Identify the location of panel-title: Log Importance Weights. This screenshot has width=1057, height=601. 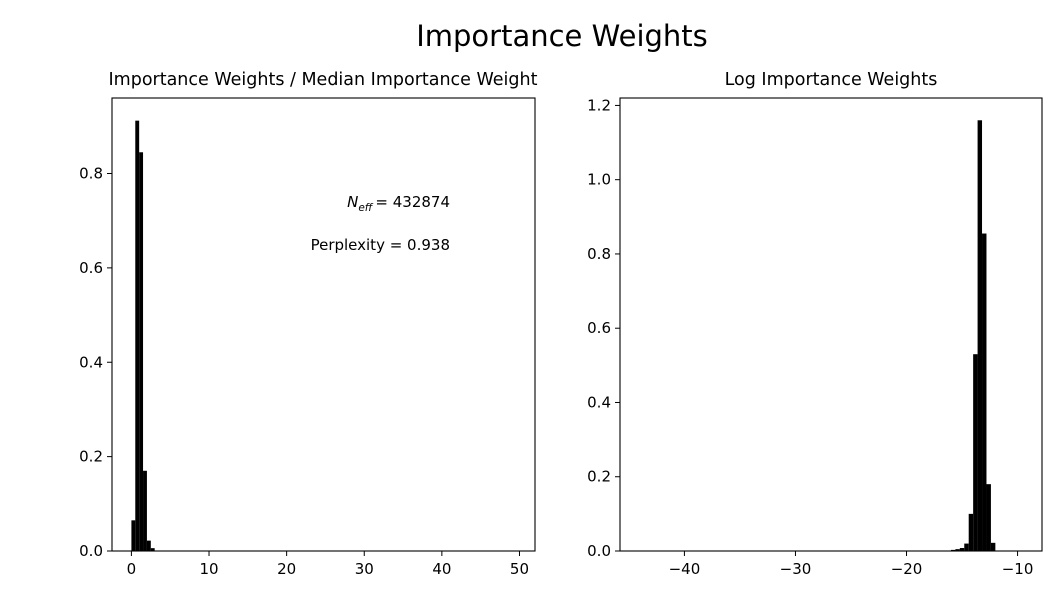
(831, 80).